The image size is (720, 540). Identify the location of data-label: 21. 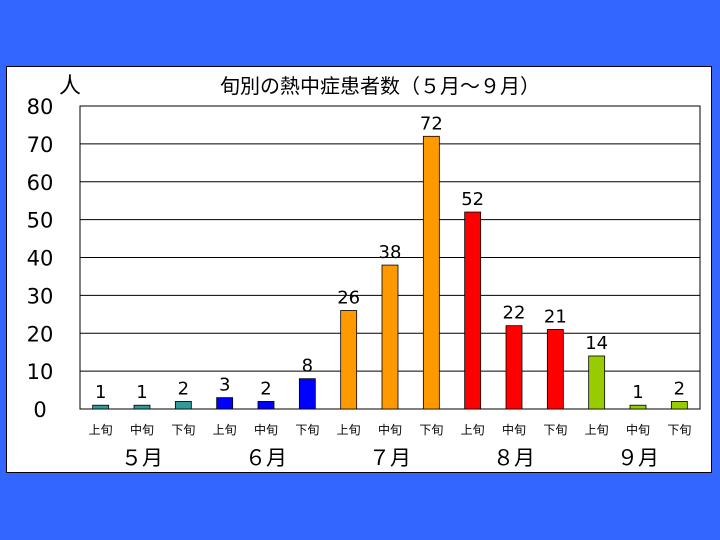
(555, 316).